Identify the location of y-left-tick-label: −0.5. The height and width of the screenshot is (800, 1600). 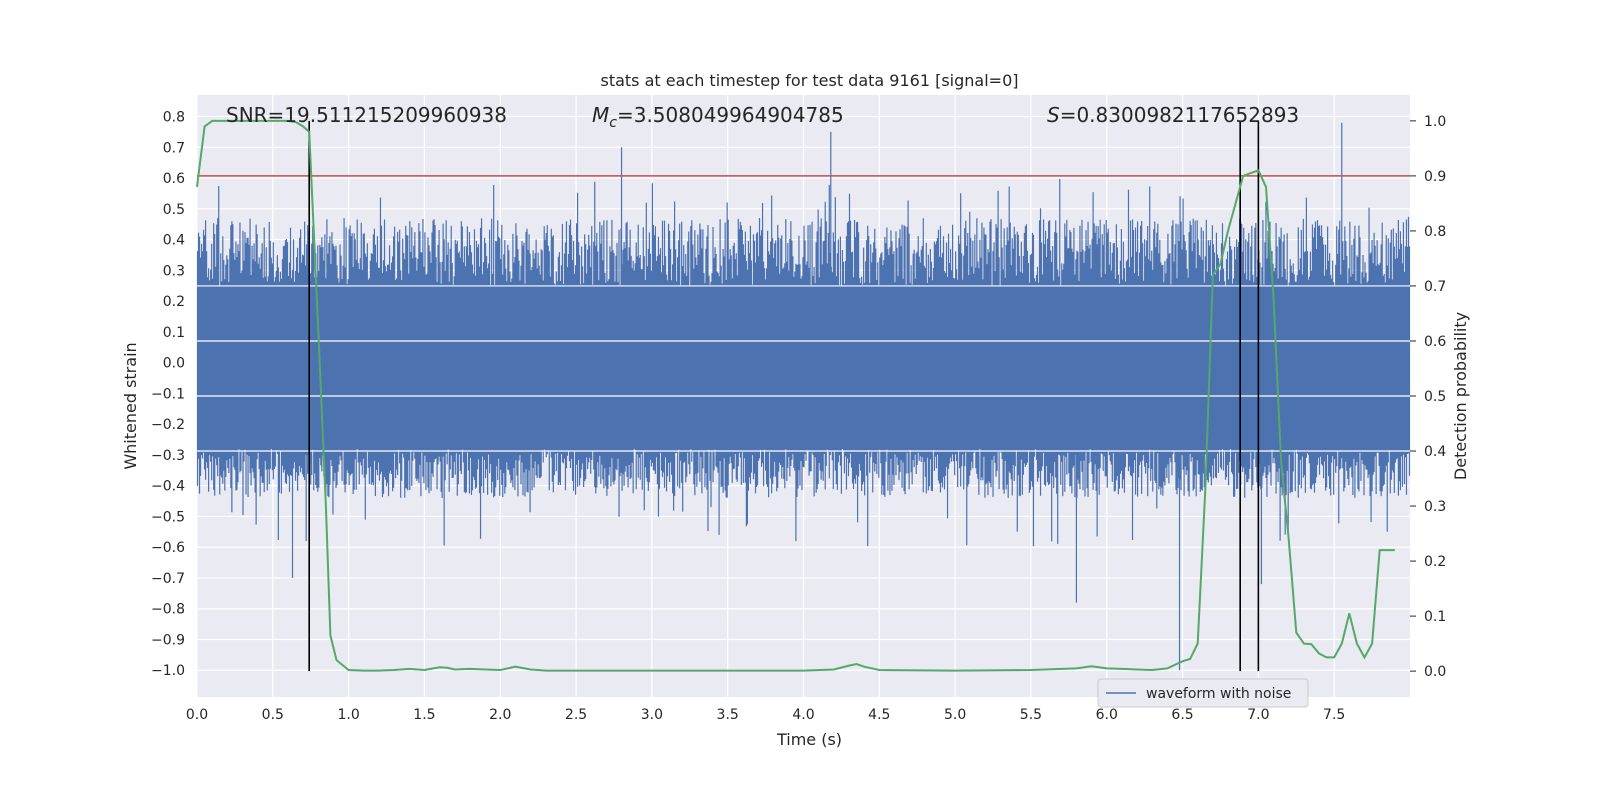
(168, 517).